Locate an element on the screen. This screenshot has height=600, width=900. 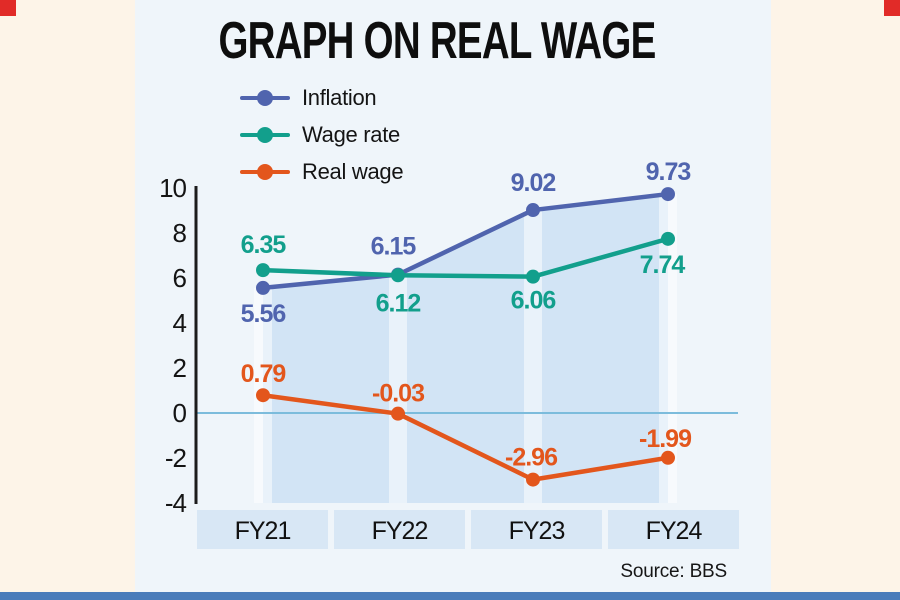
legend-item-inflation: Inflation is located at coordinates (321, 97).